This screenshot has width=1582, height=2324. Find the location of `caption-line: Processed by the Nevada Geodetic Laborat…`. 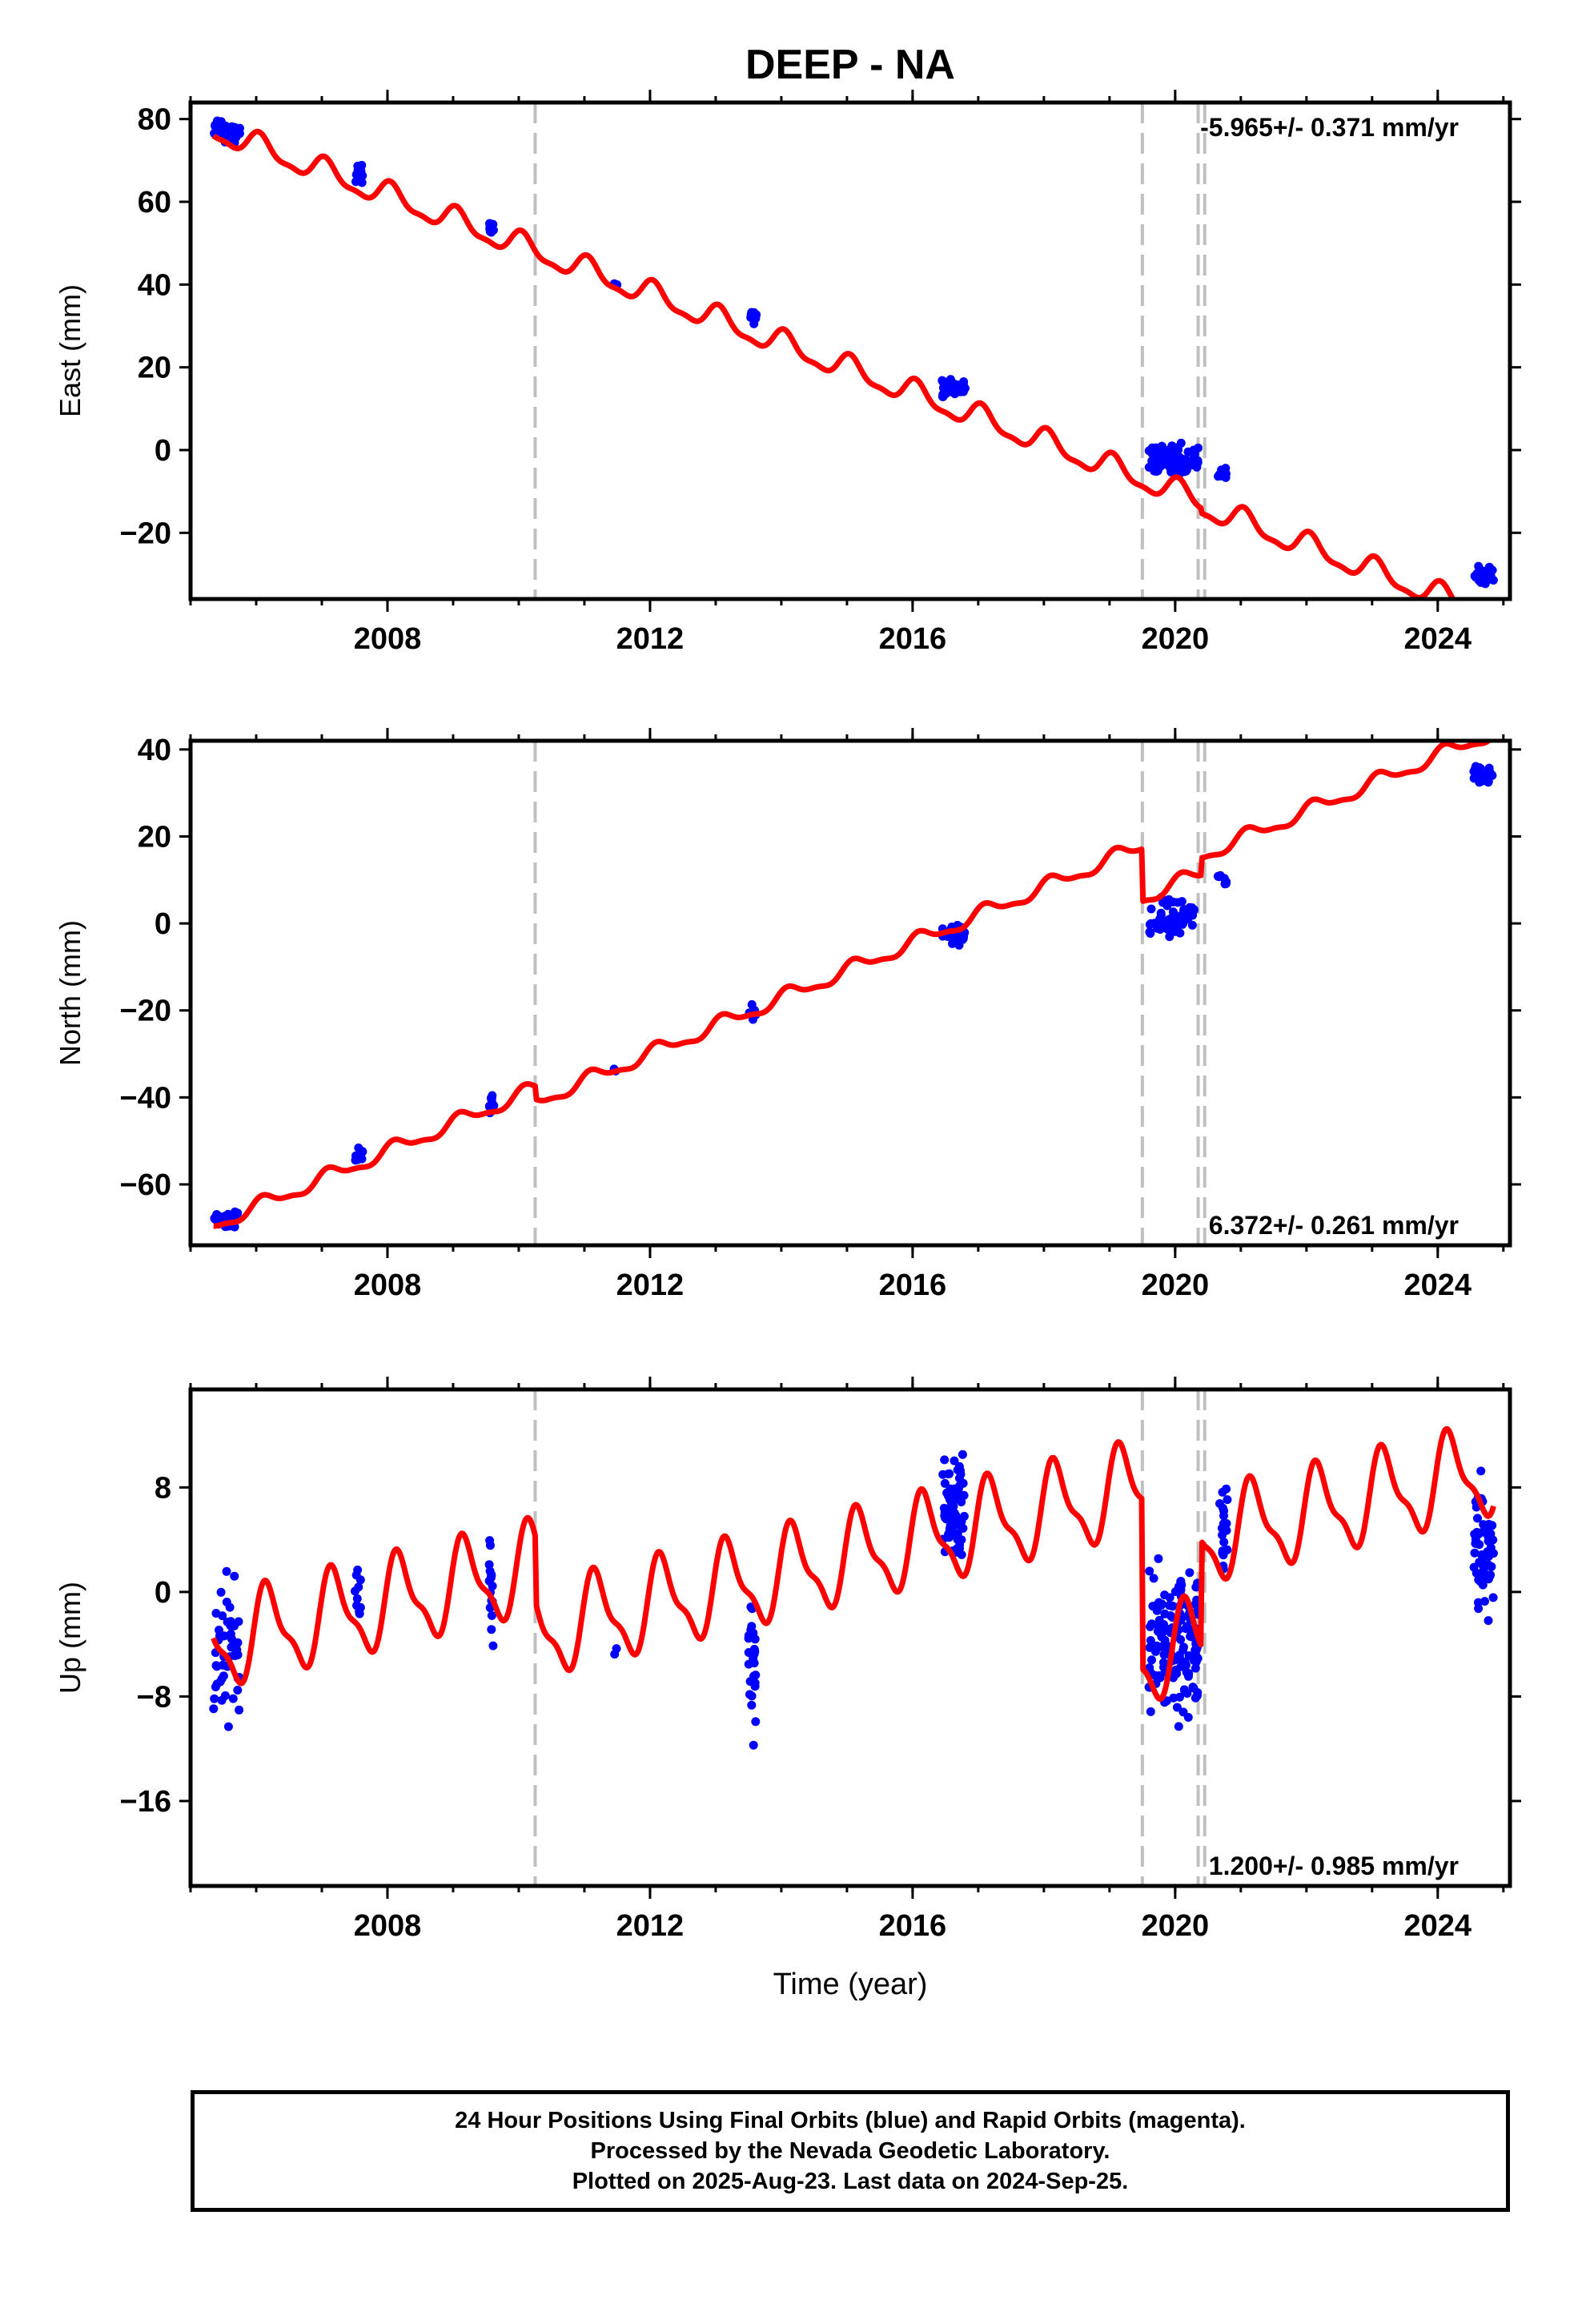

caption-line: Processed by the Nevada Geodetic Laborat… is located at coordinates (850, 2151).